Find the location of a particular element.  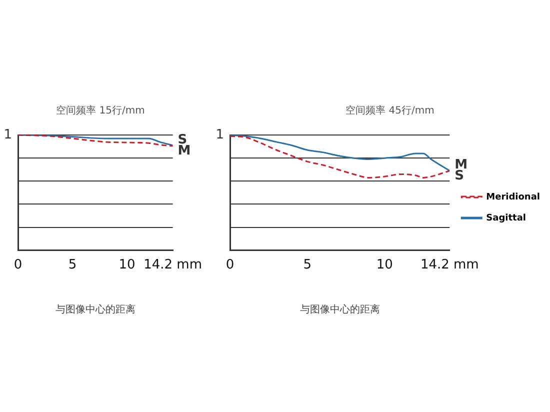

legend-label: Sagittal is located at coordinates (506, 218).